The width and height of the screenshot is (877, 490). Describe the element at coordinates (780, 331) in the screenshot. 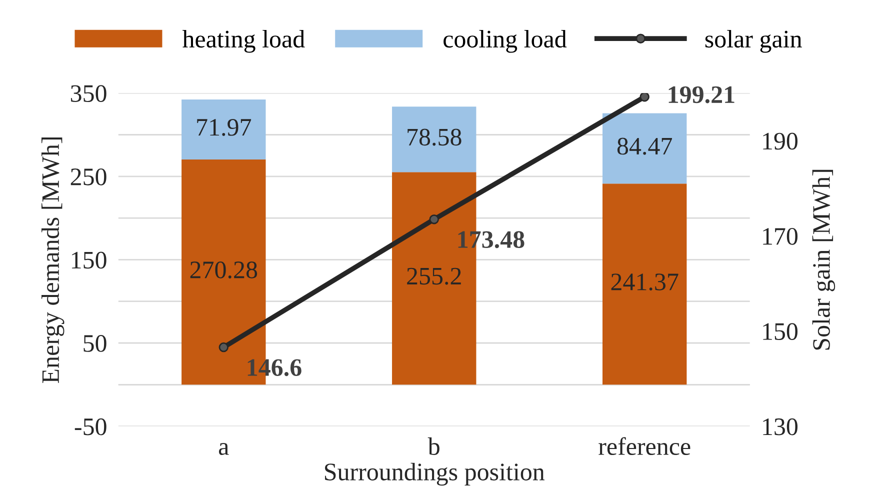

I see `y2-tick-label: 150` at that location.